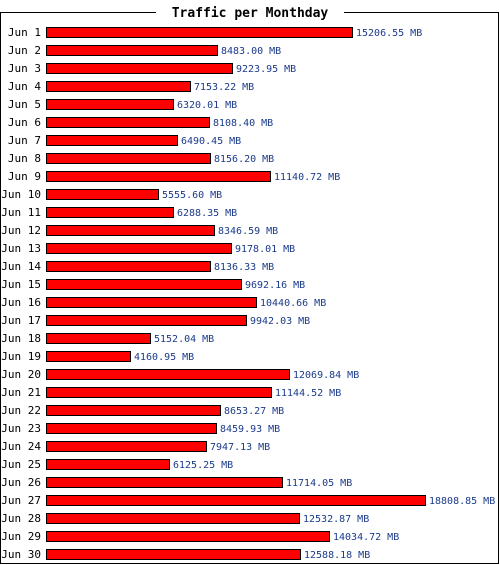 The height and width of the screenshot is (565, 500). What do you see at coordinates (211, 141) in the screenshot?
I see `value-label: 6490.45 MB` at bounding box center [211, 141].